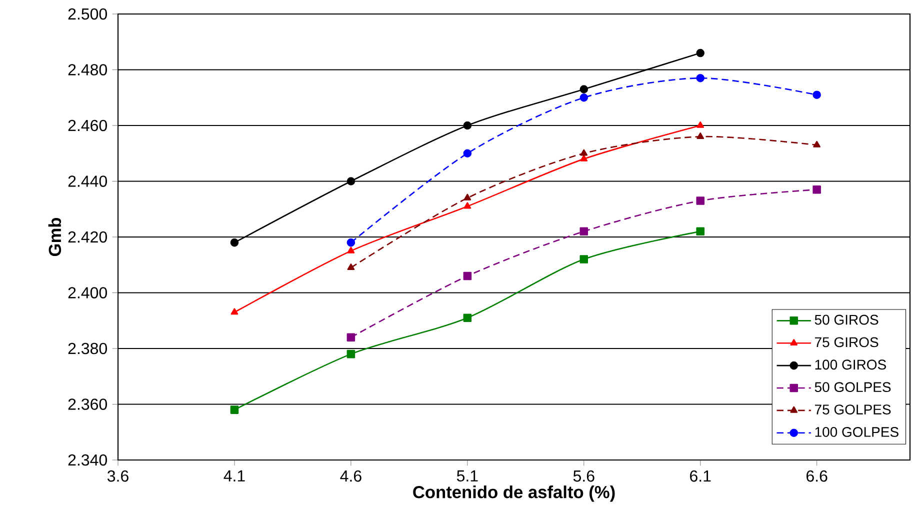 Image resolution: width=914 pixels, height=528 pixels. Describe the element at coordinates (55, 237) in the screenshot. I see `y-axis-title: Gmb` at that location.